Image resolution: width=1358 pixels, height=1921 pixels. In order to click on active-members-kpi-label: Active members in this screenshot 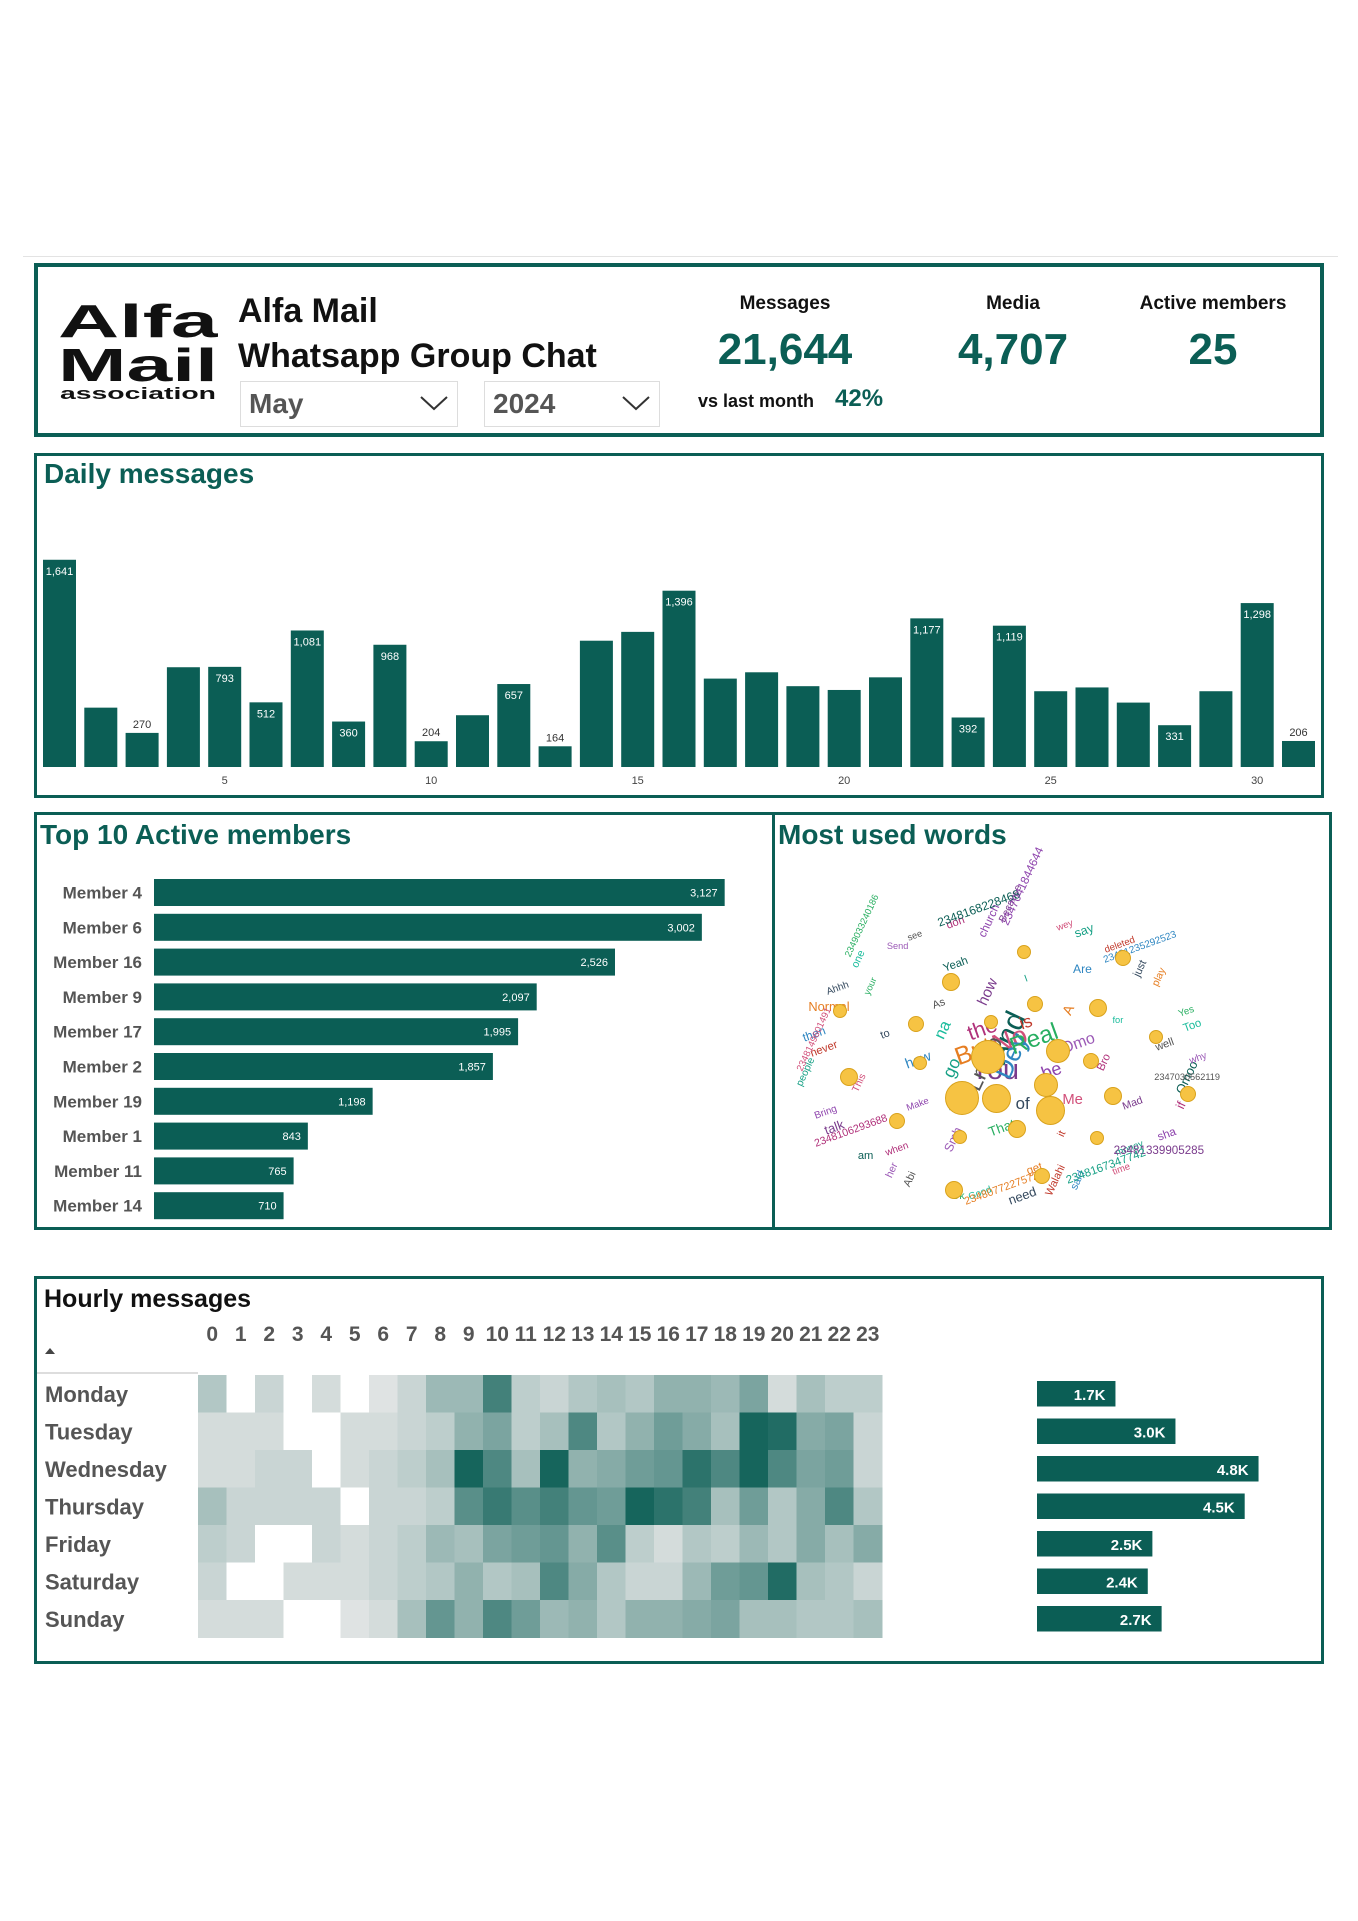, I will do `click(1213, 303)`.